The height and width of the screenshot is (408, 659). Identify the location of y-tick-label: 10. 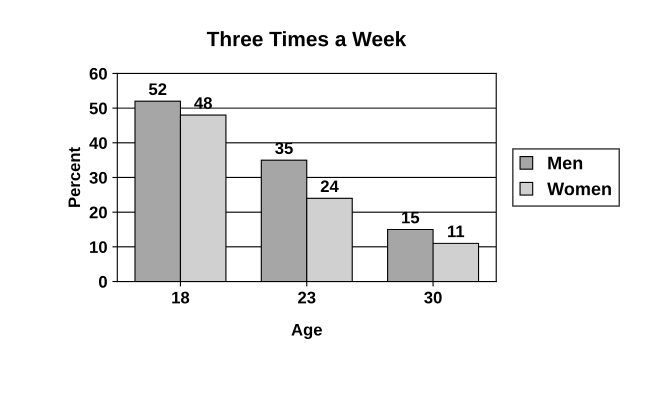
(98, 247).